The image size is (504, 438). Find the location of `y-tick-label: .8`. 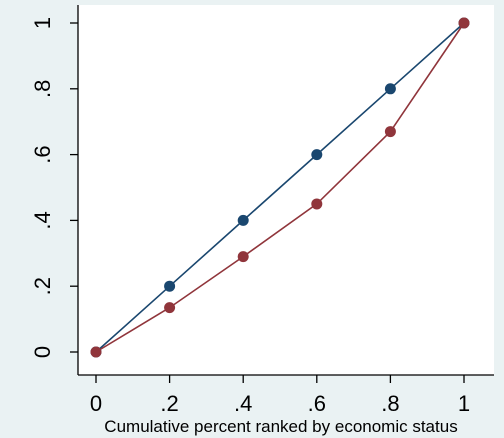

y-tick-label: .8 is located at coordinates (42, 89).